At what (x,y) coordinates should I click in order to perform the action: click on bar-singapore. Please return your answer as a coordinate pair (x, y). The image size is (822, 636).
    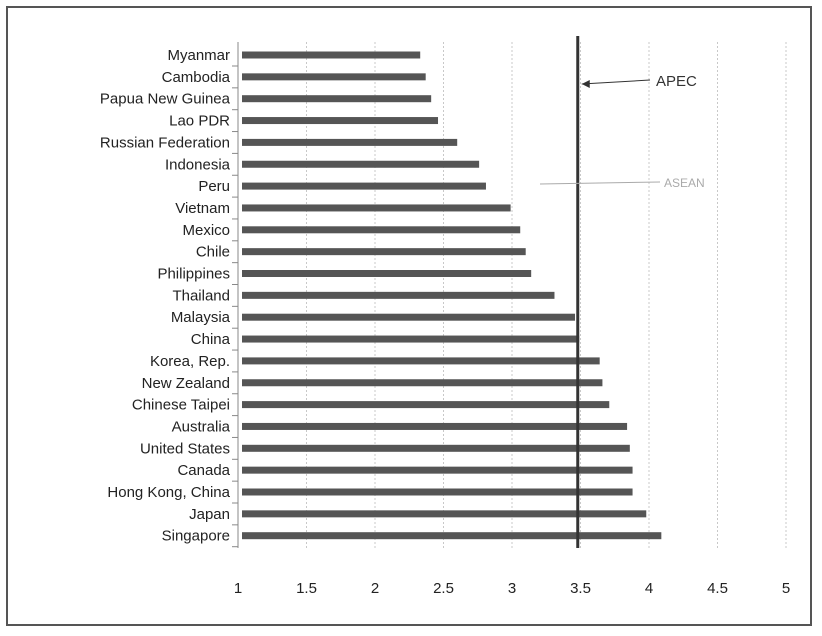
    Looking at the image, I should click on (452, 536).